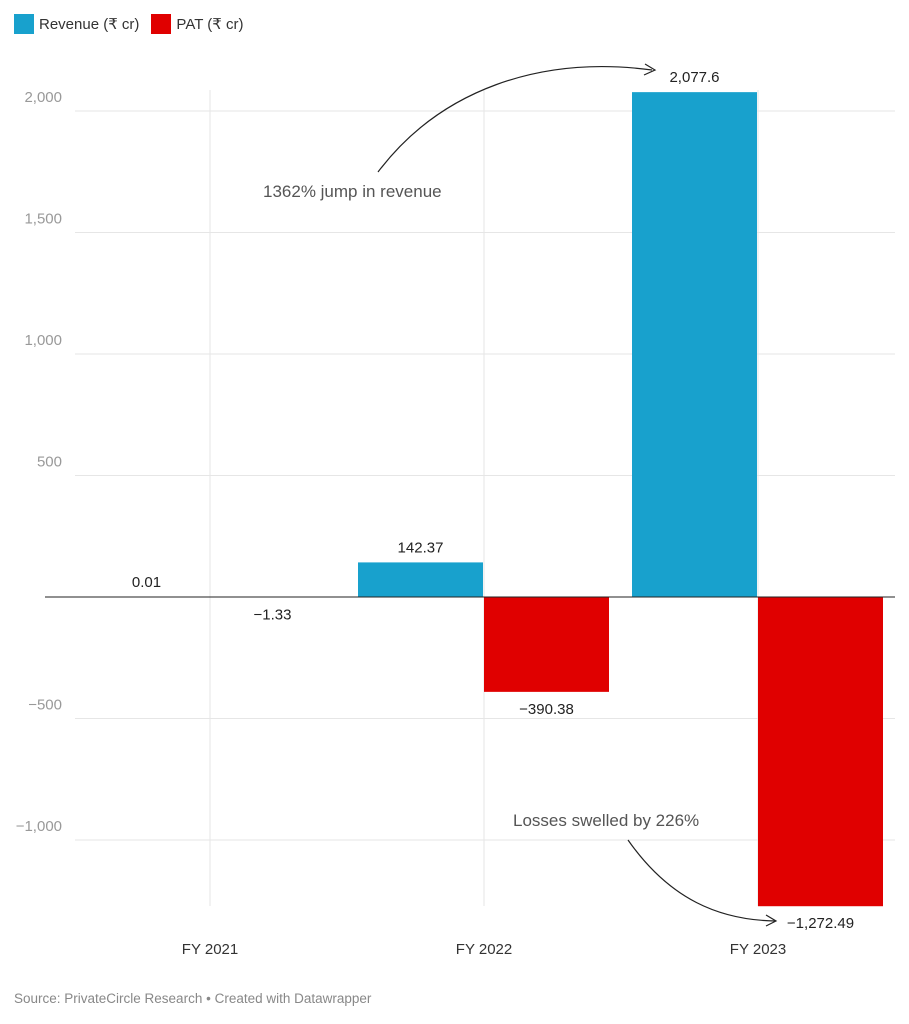 Image resolution: width=909 pixels, height=1024 pixels. What do you see at coordinates (820, 923) in the screenshot?
I see `data-label: −1,272.49` at bounding box center [820, 923].